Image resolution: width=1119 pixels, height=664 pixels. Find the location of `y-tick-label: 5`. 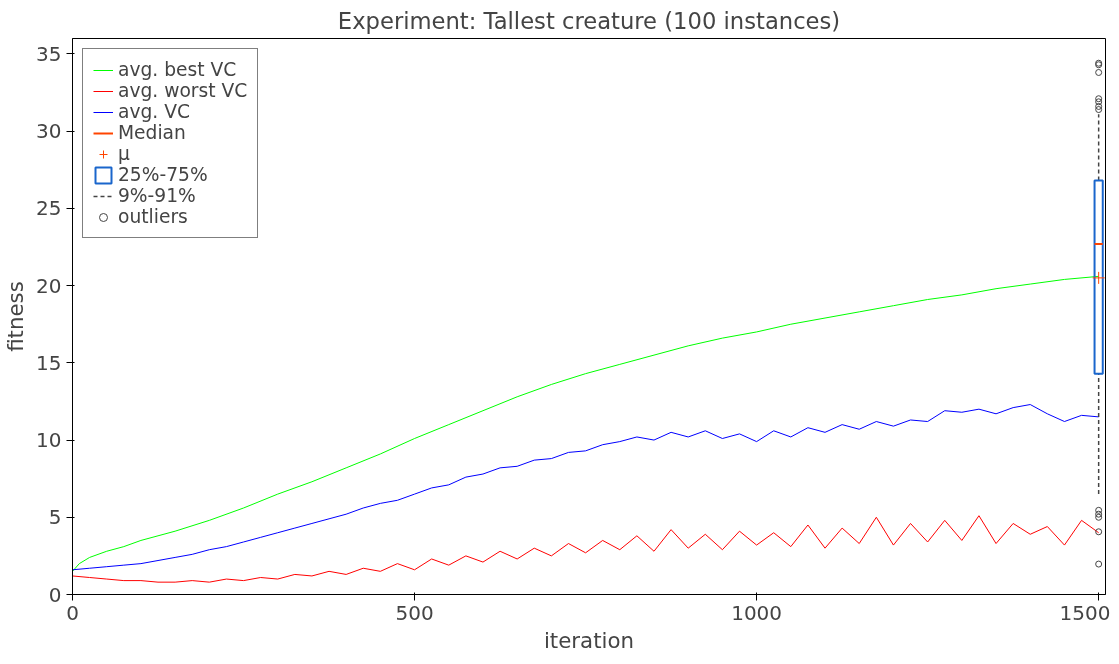

y-tick-label: 5 is located at coordinates (55, 517).